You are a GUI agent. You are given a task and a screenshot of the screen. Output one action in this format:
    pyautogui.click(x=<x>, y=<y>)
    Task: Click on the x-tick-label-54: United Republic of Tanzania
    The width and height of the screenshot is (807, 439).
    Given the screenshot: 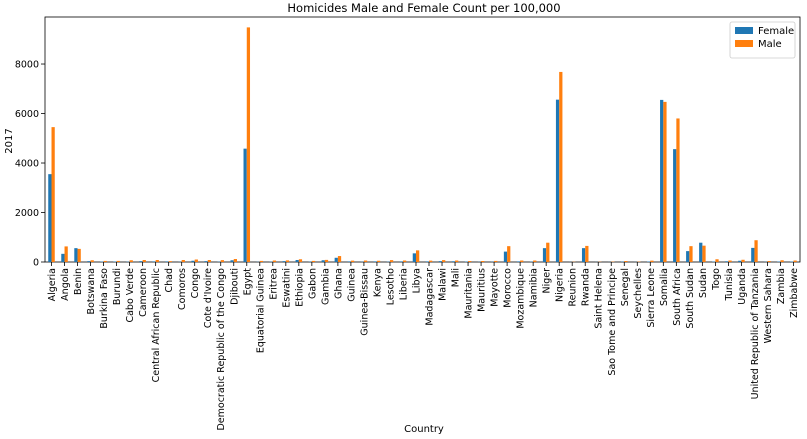 What is the action you would take?
    pyautogui.click(x=755, y=333)
    